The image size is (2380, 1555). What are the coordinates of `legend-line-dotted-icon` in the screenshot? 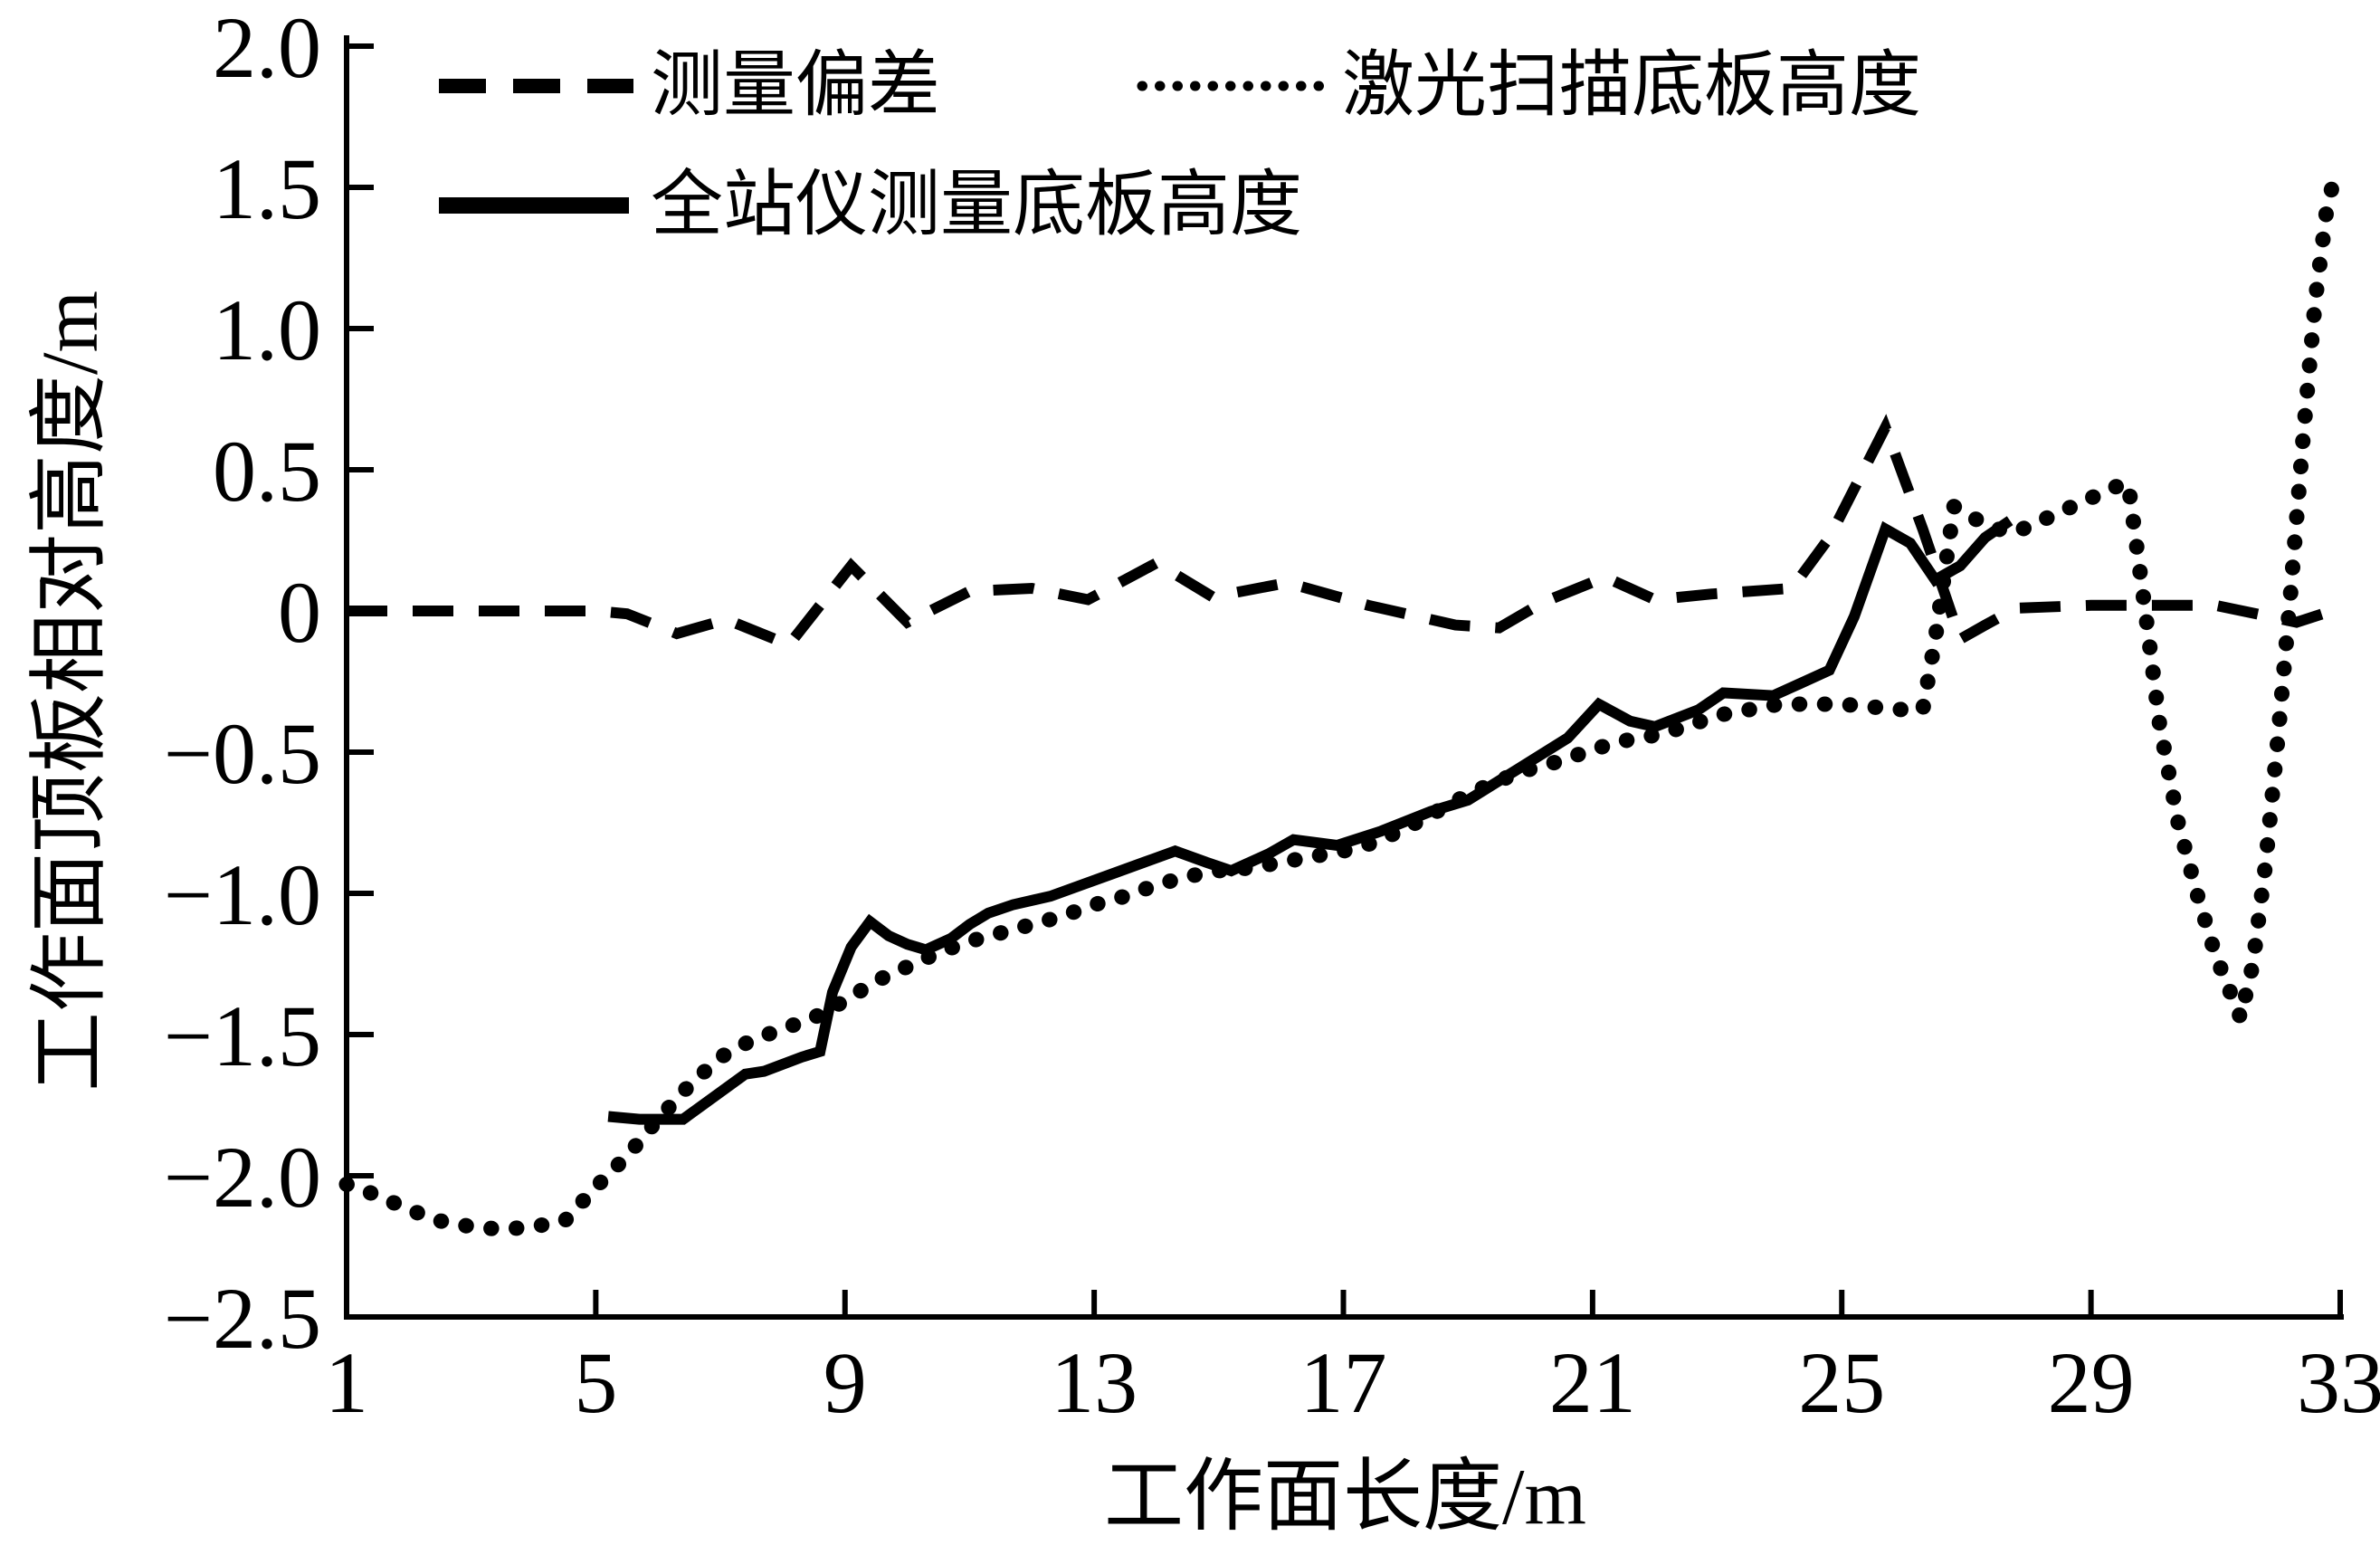 It's located at (1233, 86).